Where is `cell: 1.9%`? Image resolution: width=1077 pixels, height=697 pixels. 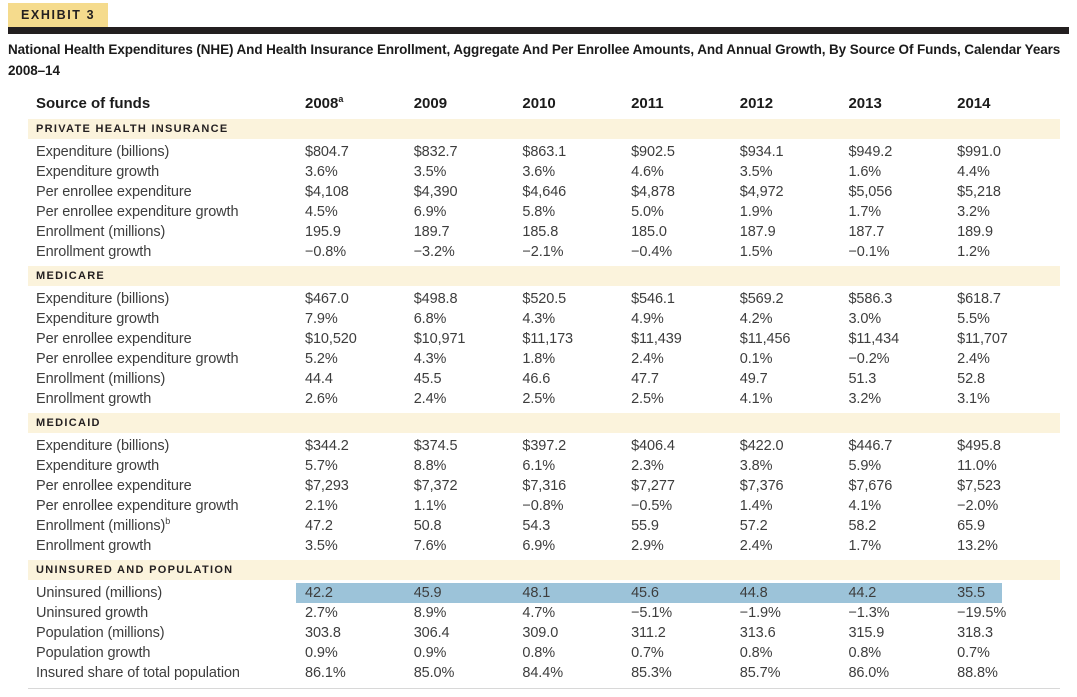
cell: 1.9% is located at coordinates (756, 212).